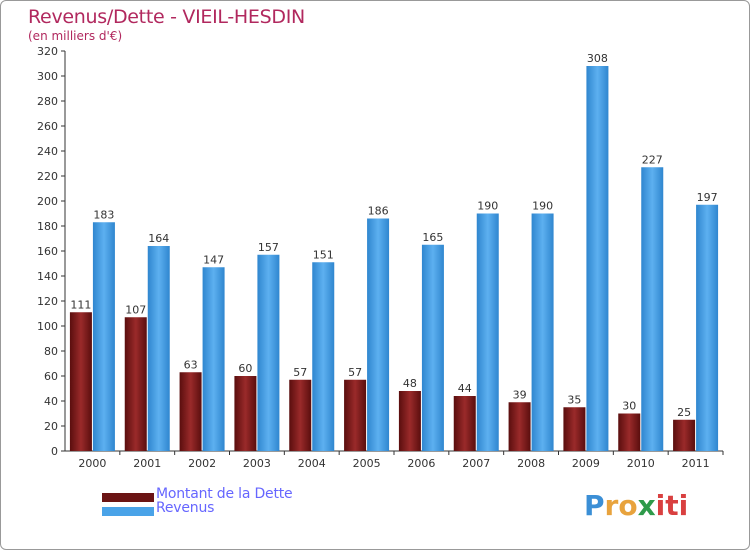  I want to click on data-label-debt: 39, so click(520, 394).